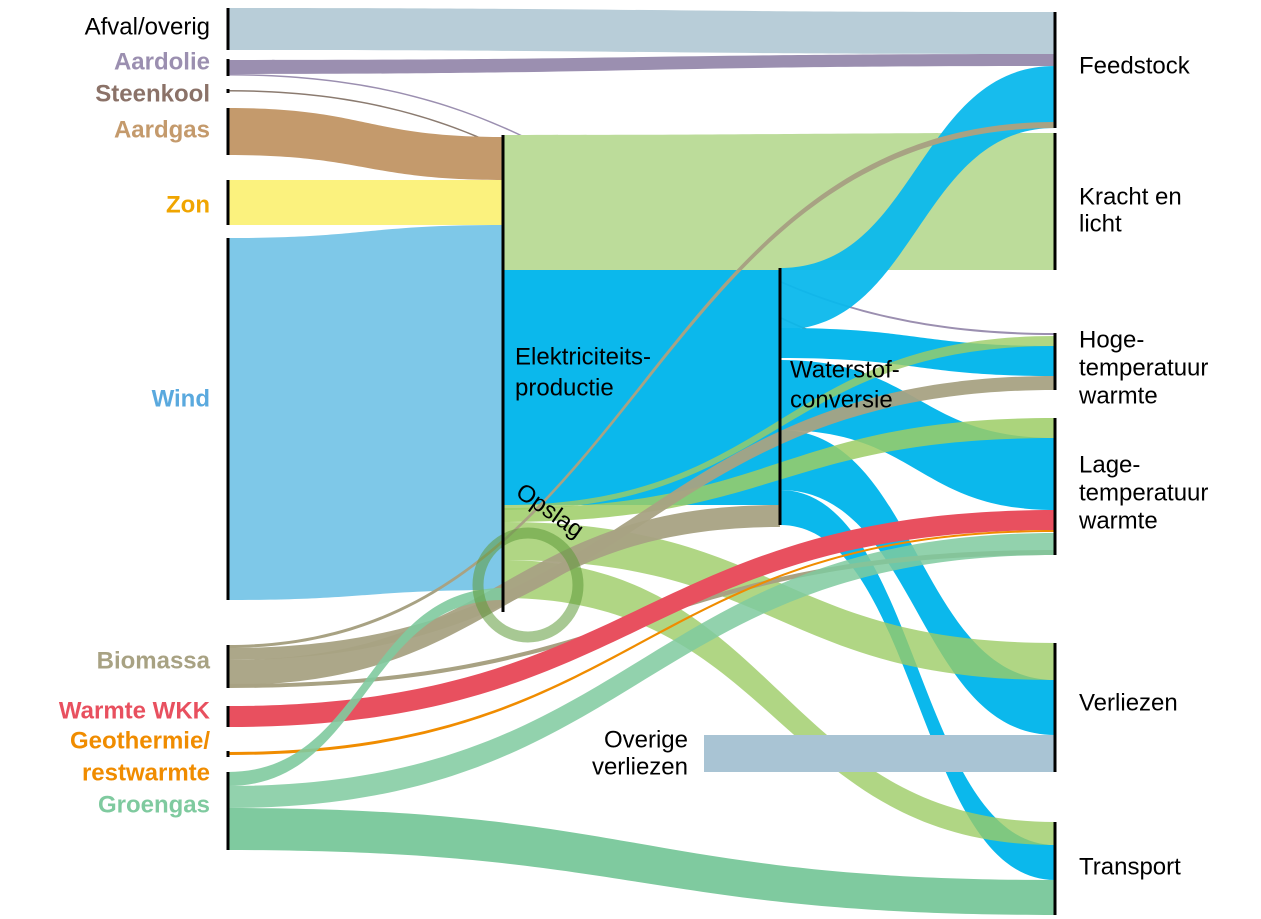 The image size is (1261, 919). I want to click on conversion-label: conversie, so click(841, 399).